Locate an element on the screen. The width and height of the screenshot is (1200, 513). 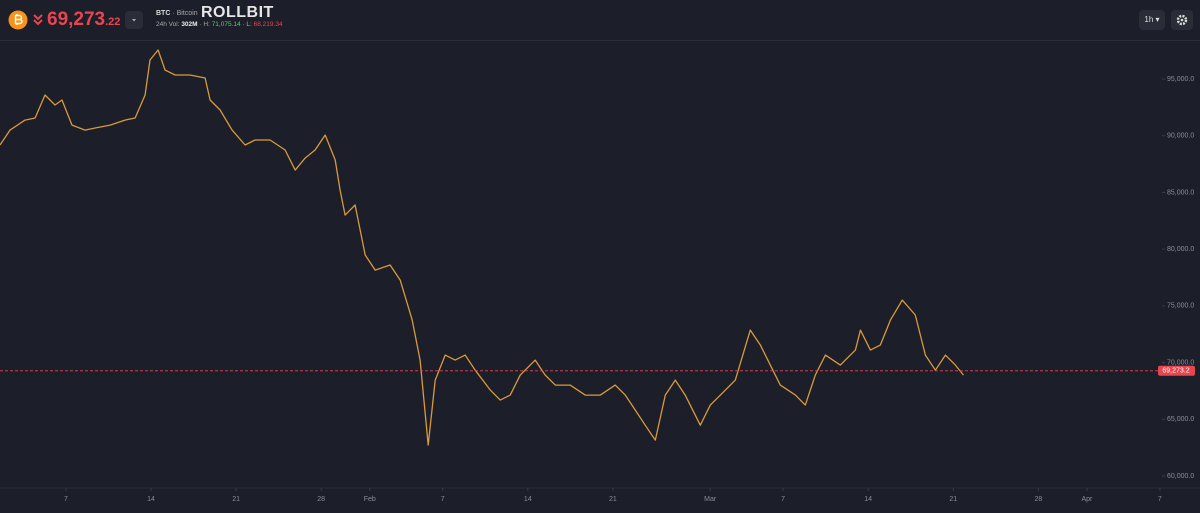
y-tick-label: 75,000.0 is located at coordinates (1180, 306).